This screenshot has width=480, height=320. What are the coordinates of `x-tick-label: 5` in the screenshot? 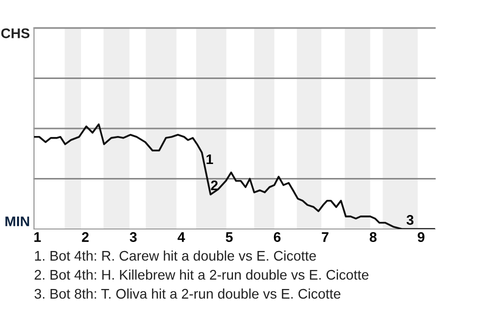 It's located at (229, 237).